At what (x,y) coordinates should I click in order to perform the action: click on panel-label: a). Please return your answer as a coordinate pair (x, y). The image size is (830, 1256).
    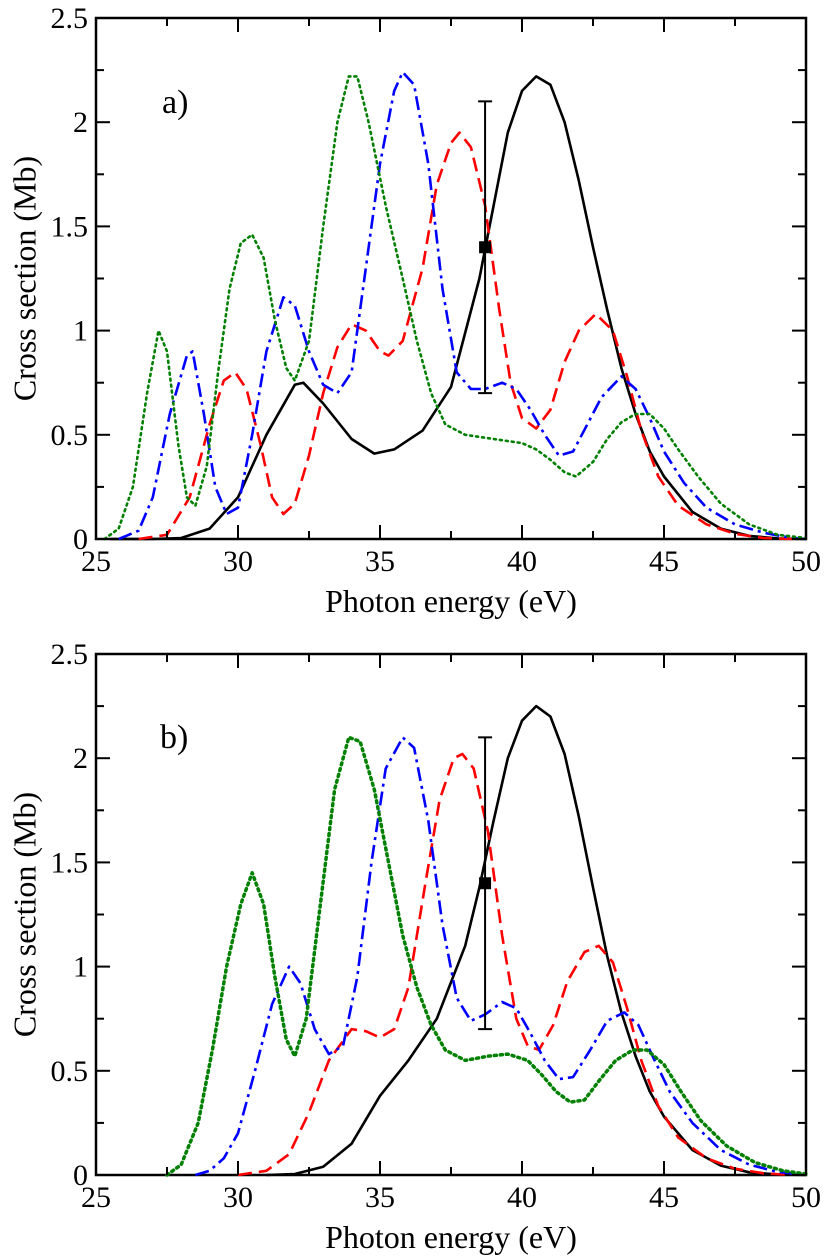
    Looking at the image, I should click on (175, 102).